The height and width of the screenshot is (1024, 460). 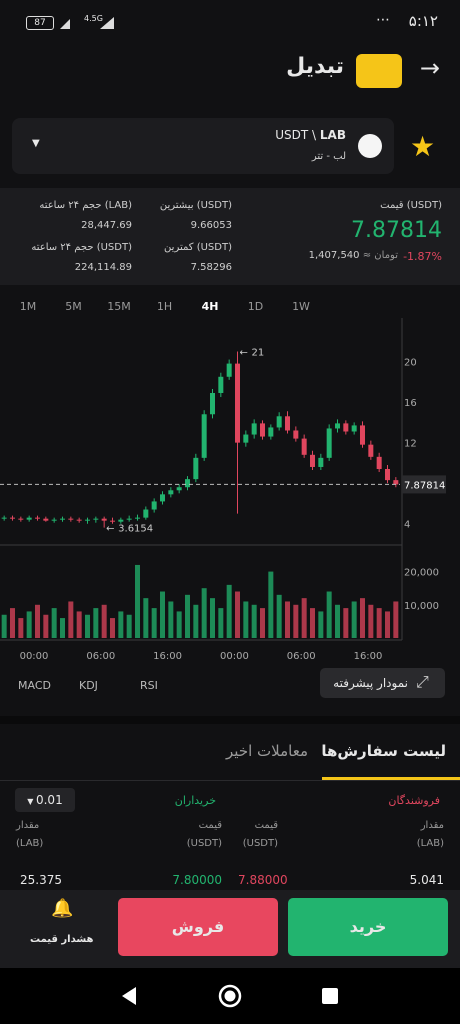 What do you see at coordinates (258, 352) in the screenshot?
I see `max-annotation: 21` at bounding box center [258, 352].